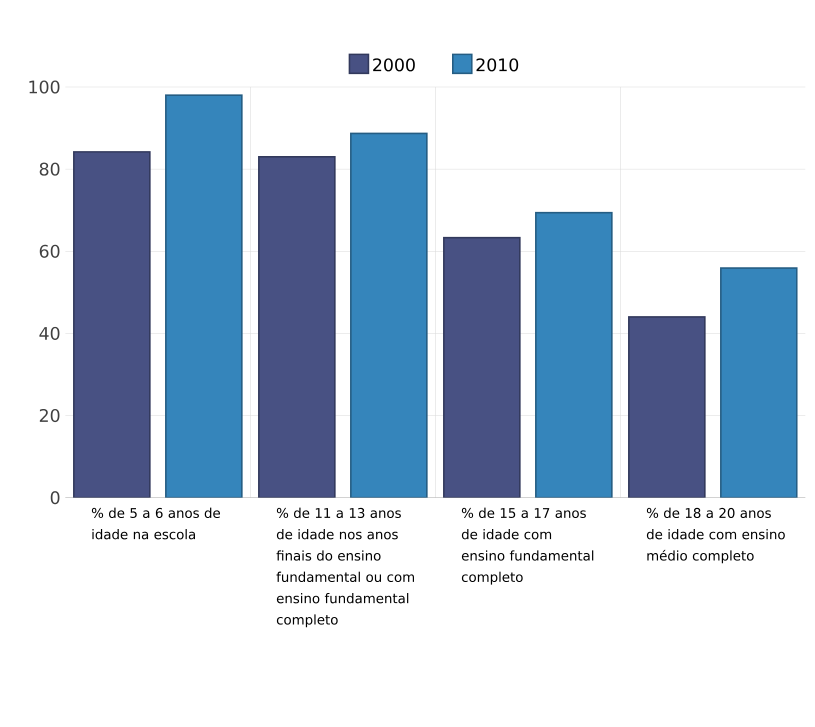  Describe the element at coordinates (345, 568) in the screenshot. I see `x-tick-label: % de 11 a 13 anos de idade nos anos finais do ensino fundamental ou com ensino fundamental completo` at that location.